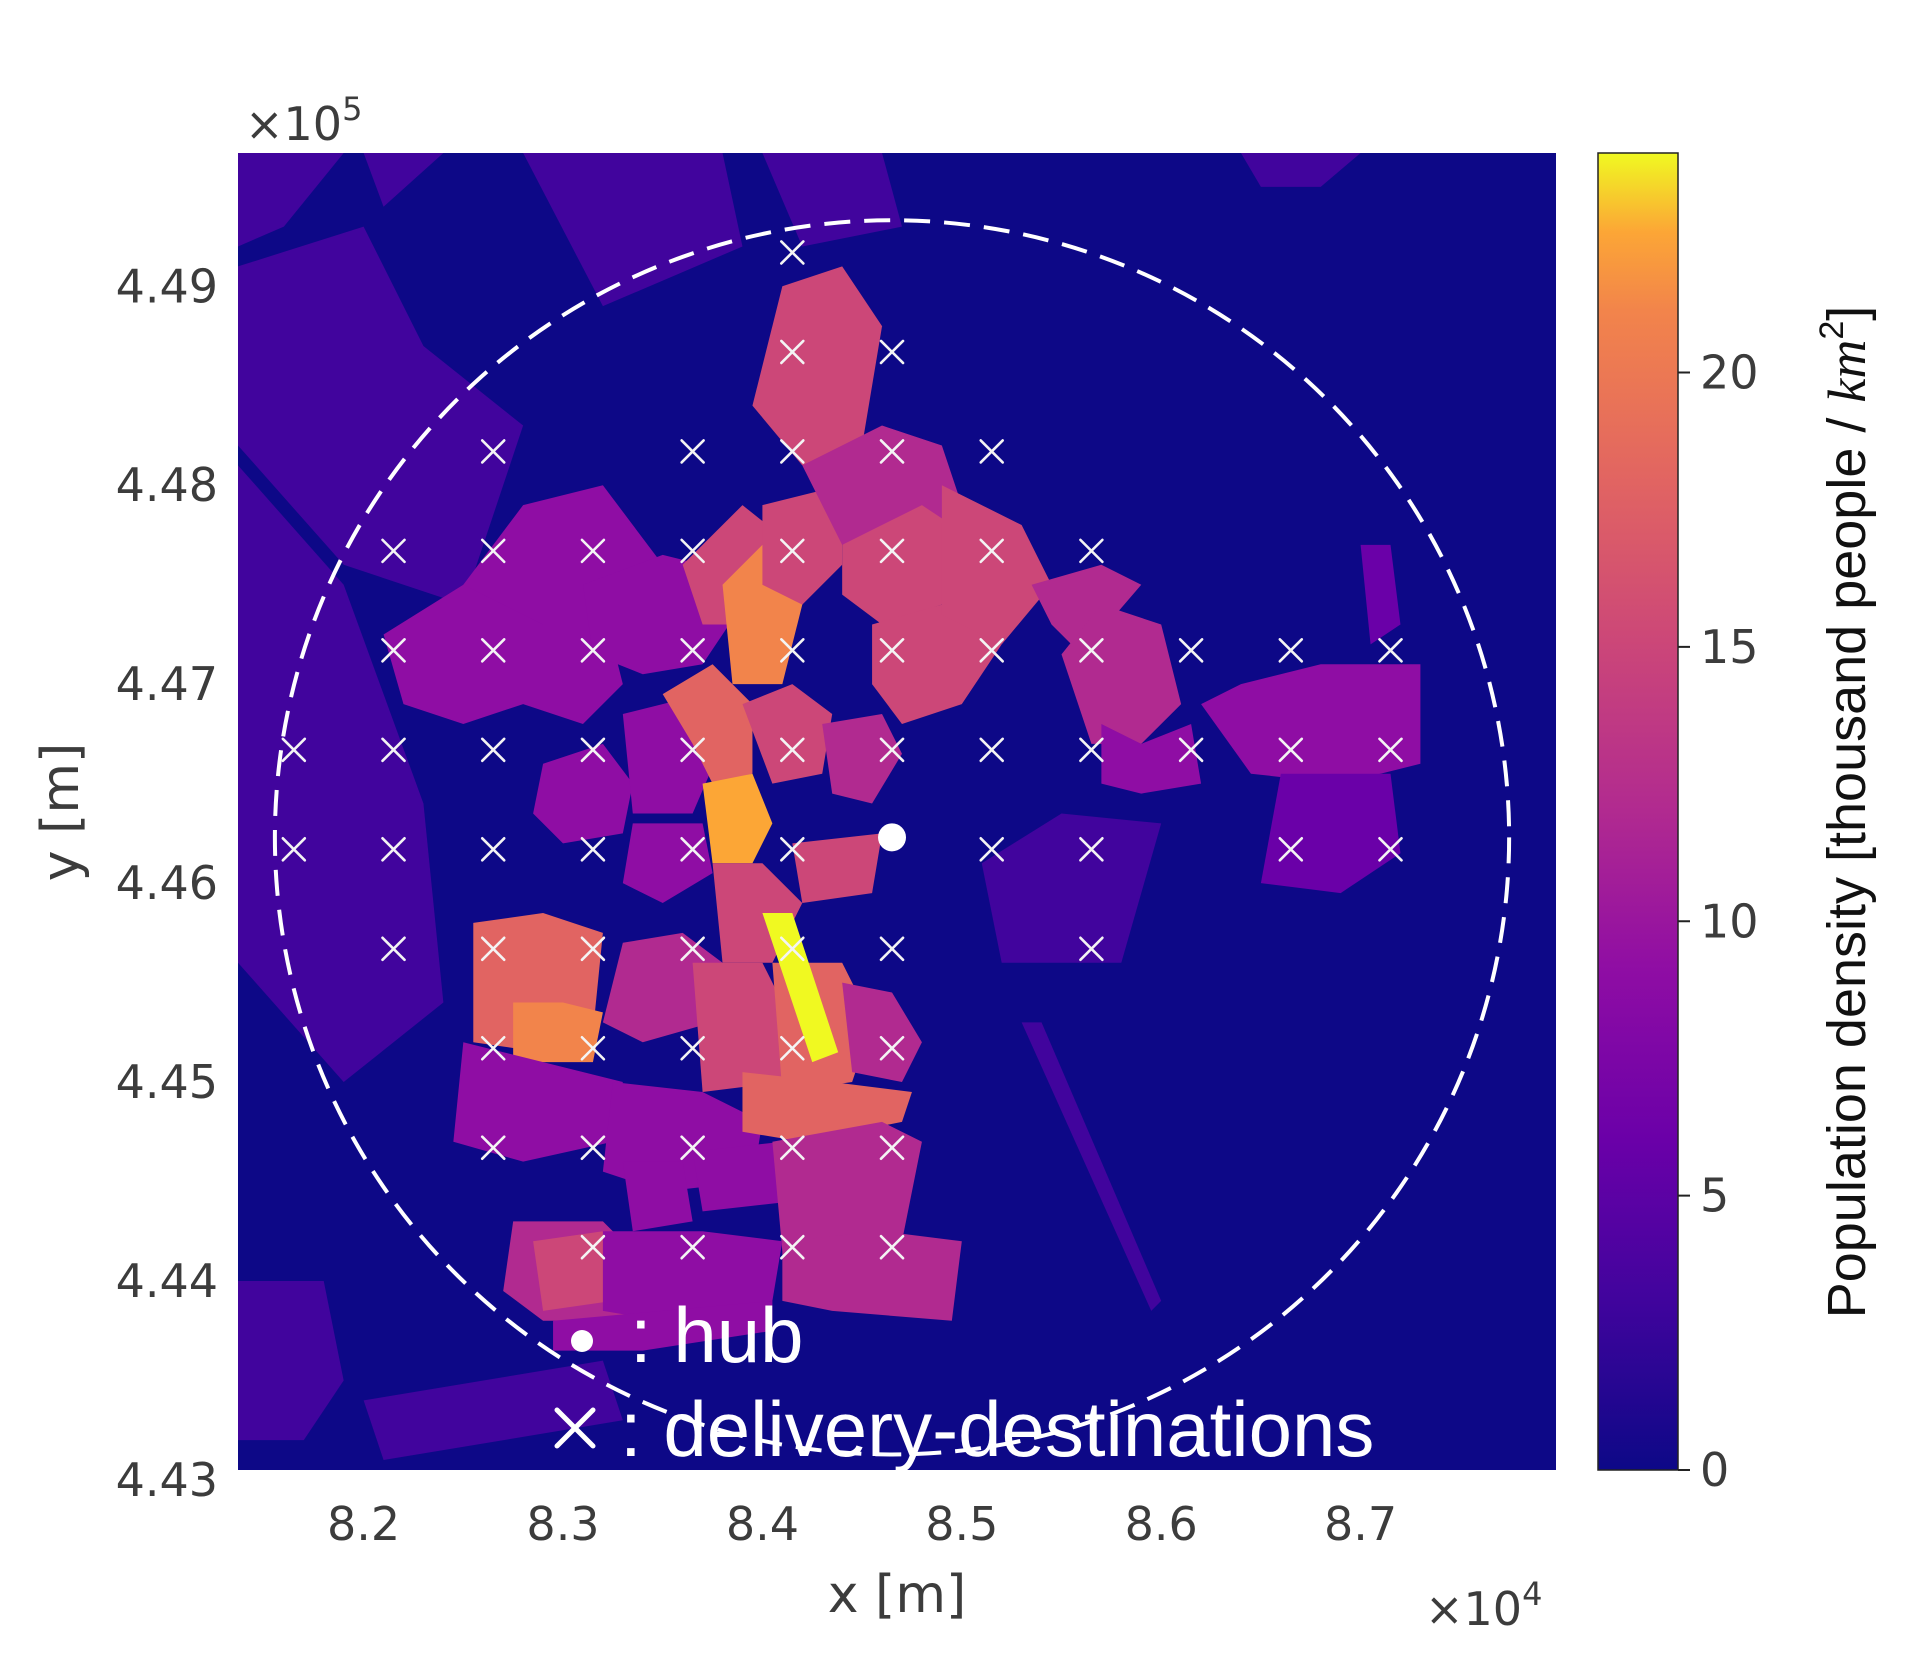  What do you see at coordinates (582, 1341) in the screenshot?
I see `legend-hub-marker` at bounding box center [582, 1341].